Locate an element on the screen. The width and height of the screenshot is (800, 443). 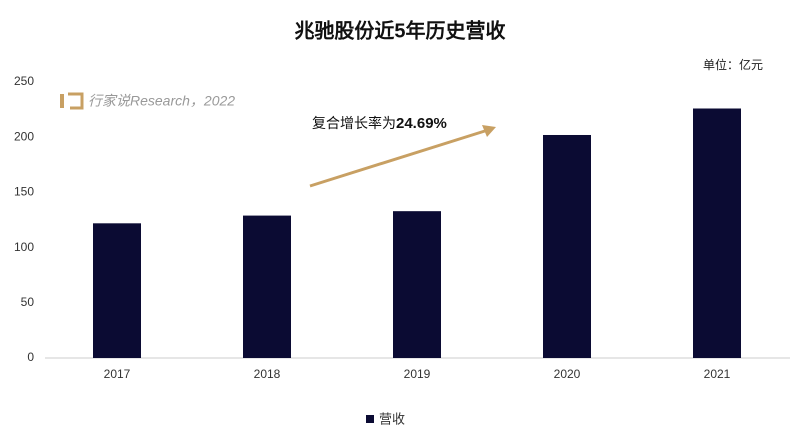
y-tick-label: 200 is located at coordinates (24, 136).